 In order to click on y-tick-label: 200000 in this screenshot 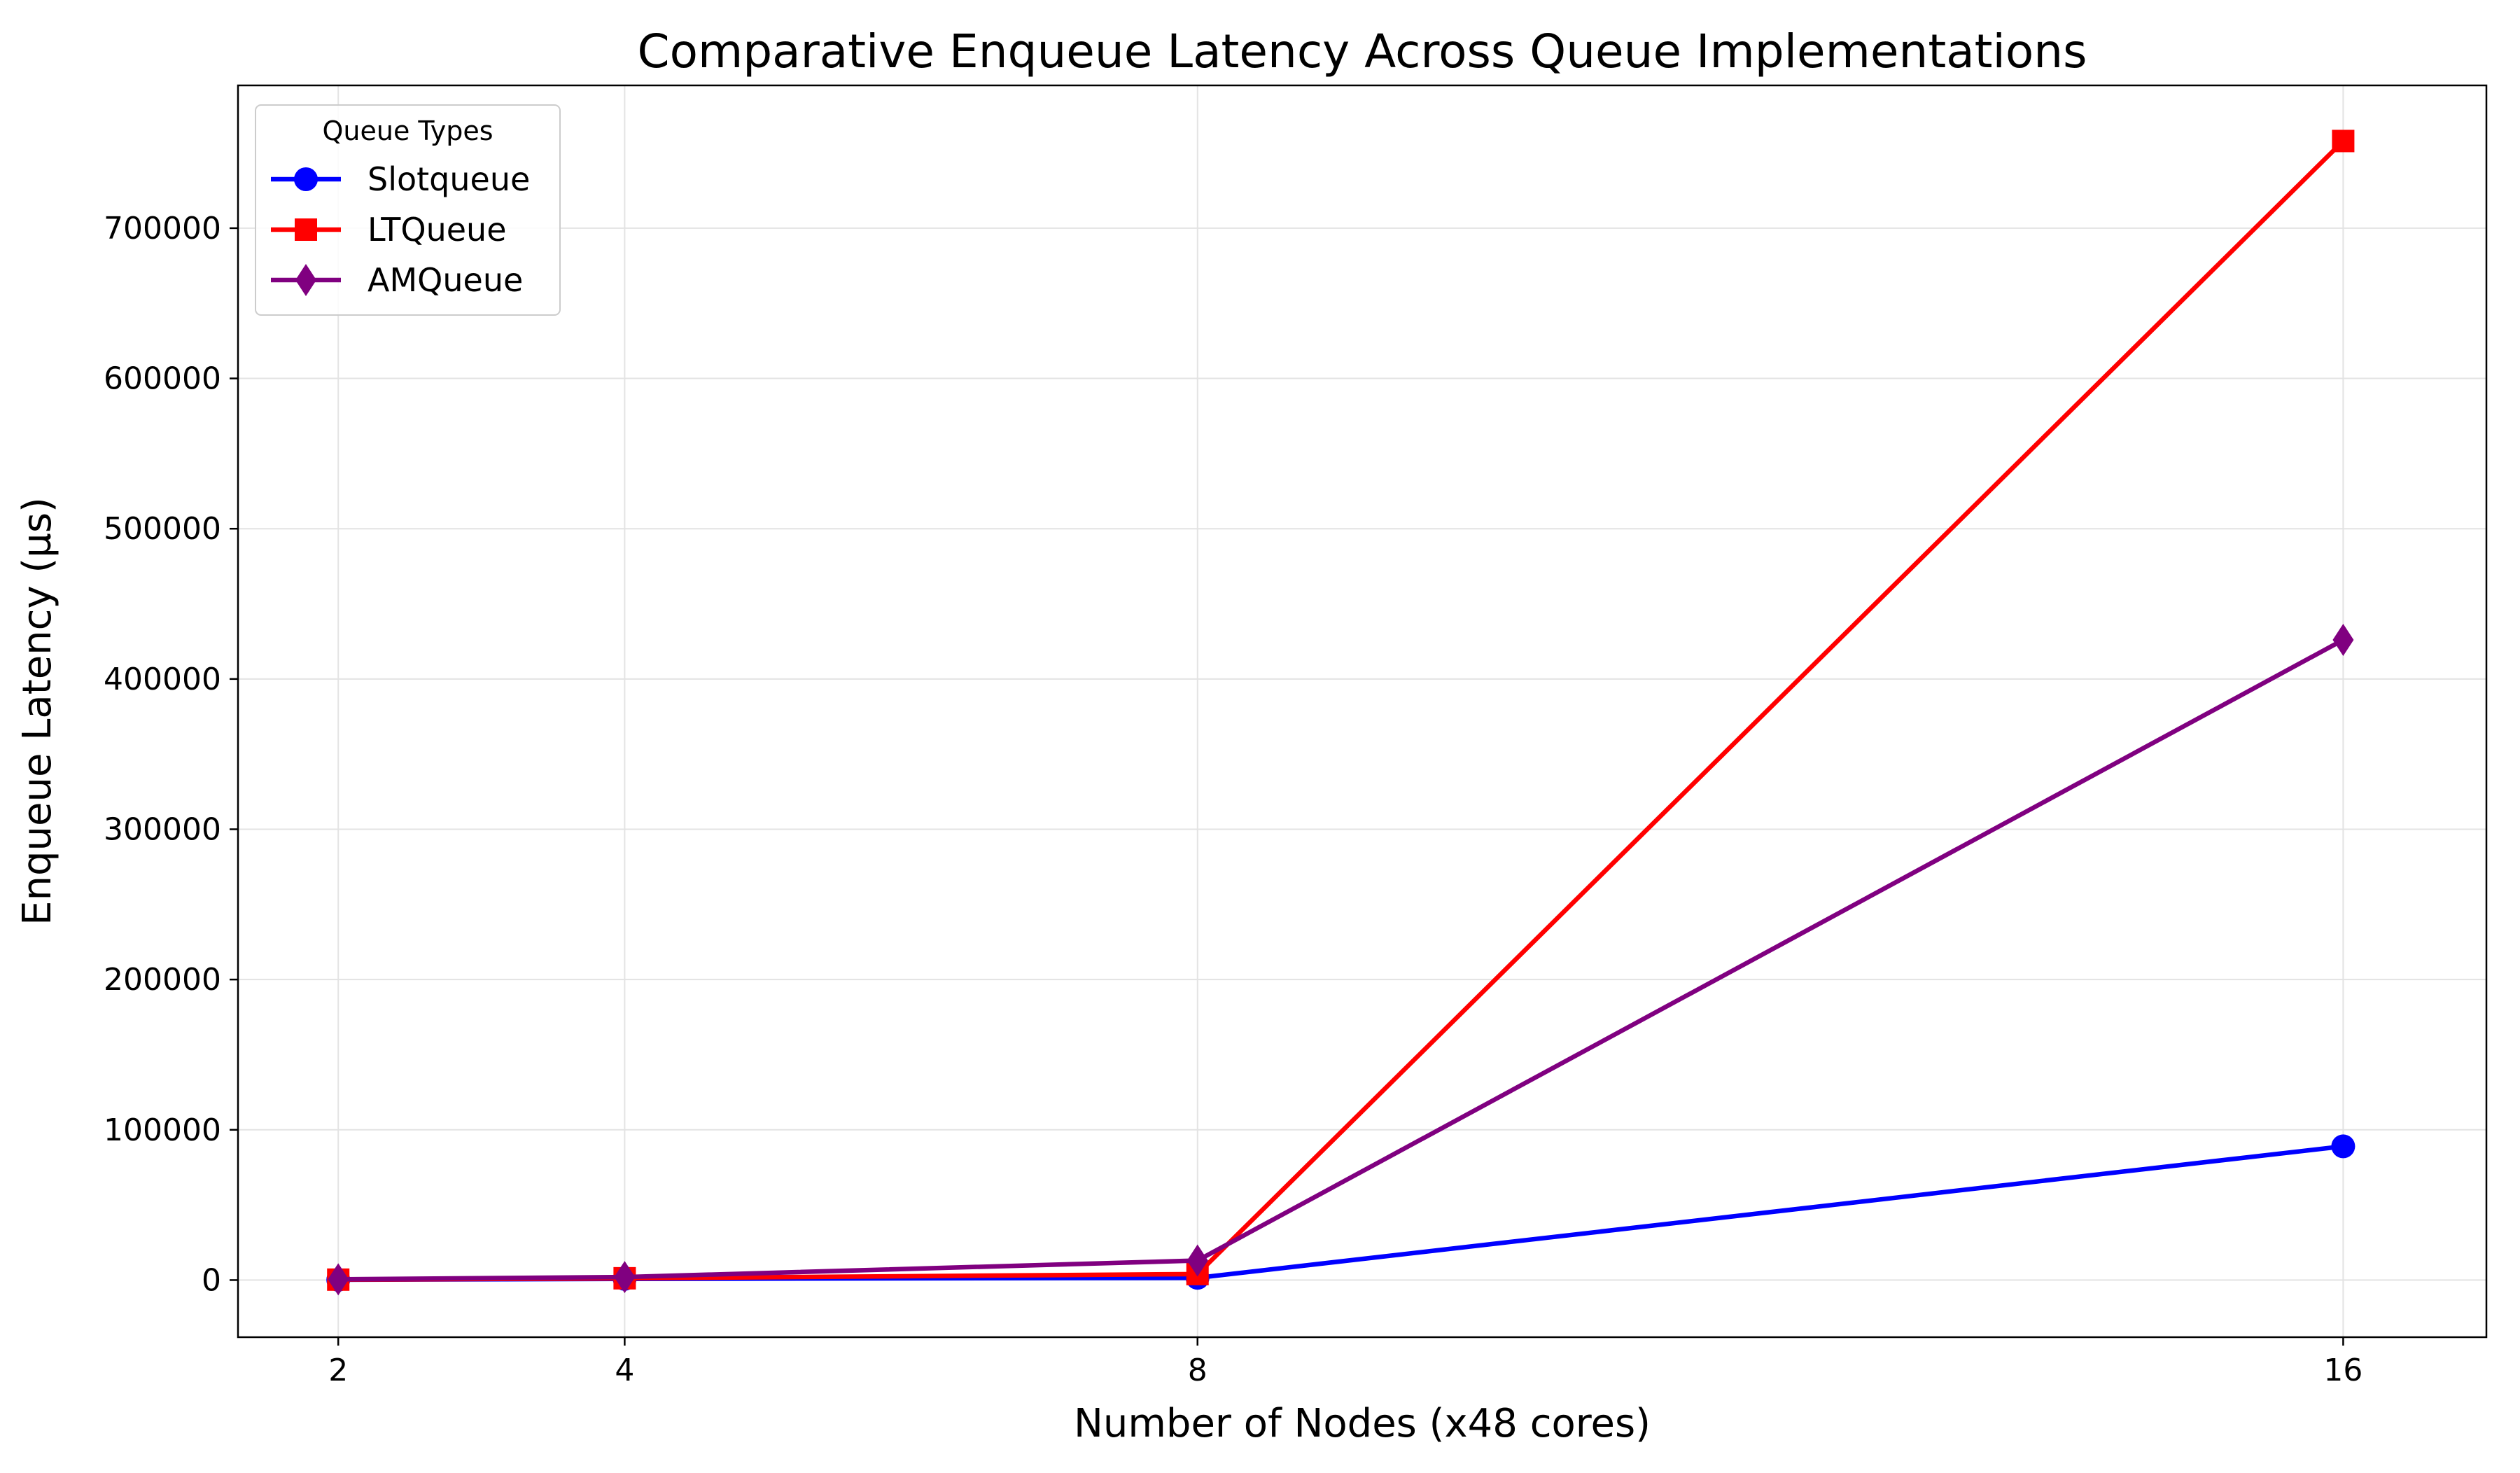, I will do `click(162, 980)`.